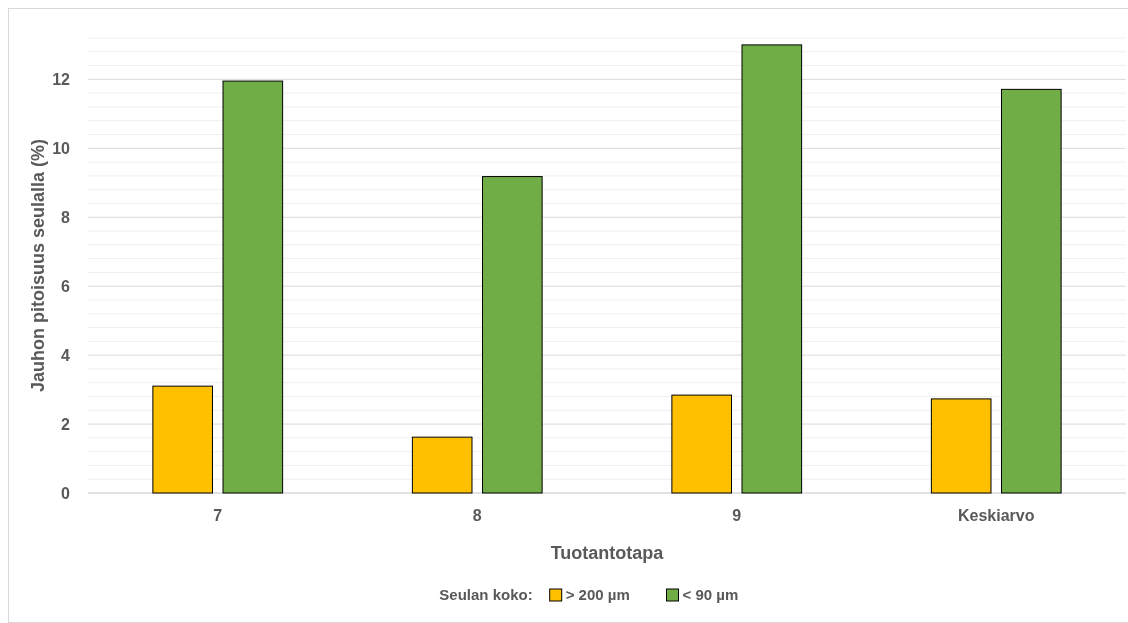 The height and width of the screenshot is (623, 1128). Describe the element at coordinates (996, 515) in the screenshot. I see `x-tick-label: Keskiarvo` at that location.